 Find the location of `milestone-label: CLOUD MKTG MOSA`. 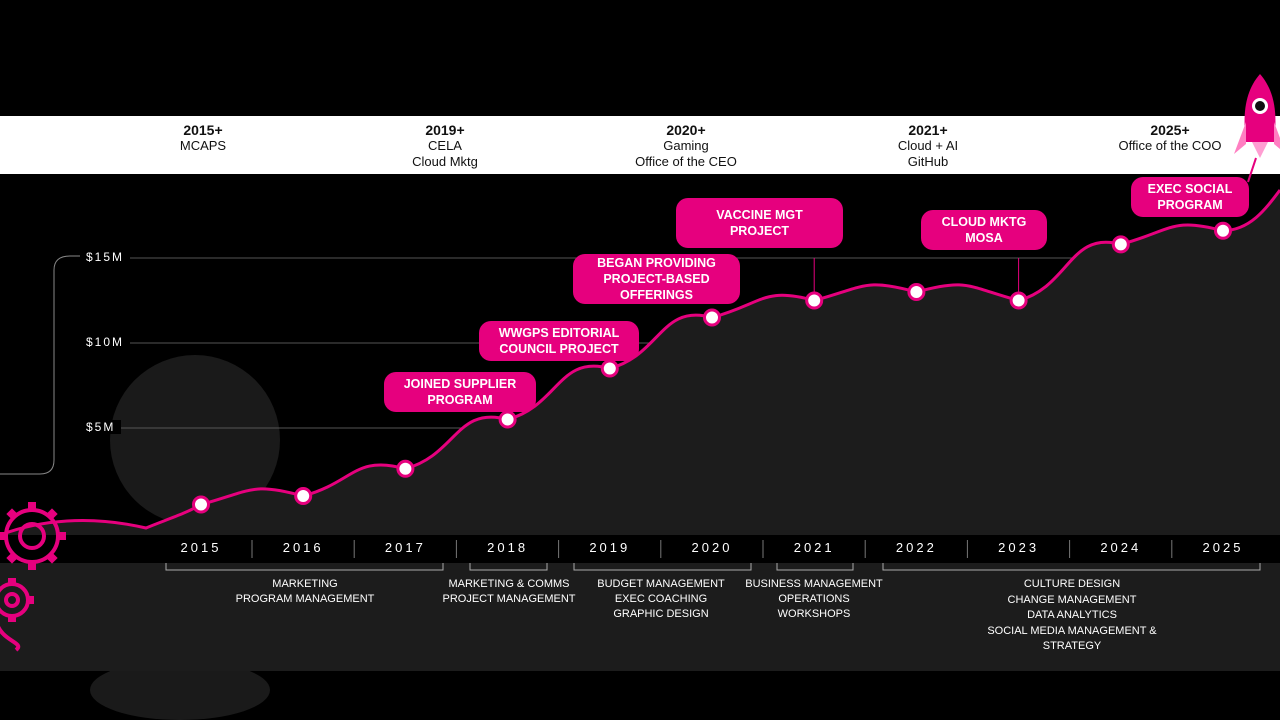

milestone-label: CLOUD MKTG MOSA is located at coordinates (984, 230).